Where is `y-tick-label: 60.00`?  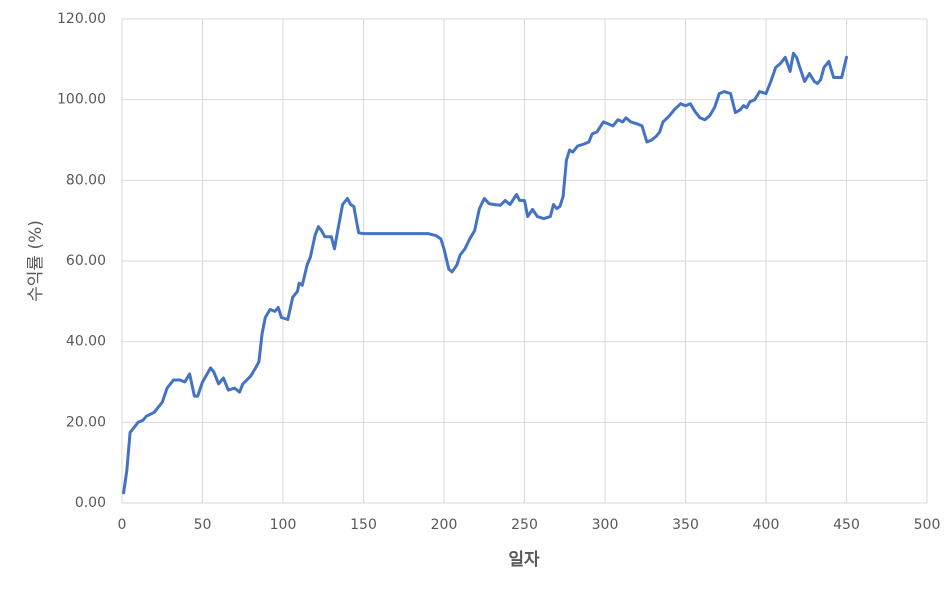
y-tick-label: 60.00 is located at coordinates (86, 261).